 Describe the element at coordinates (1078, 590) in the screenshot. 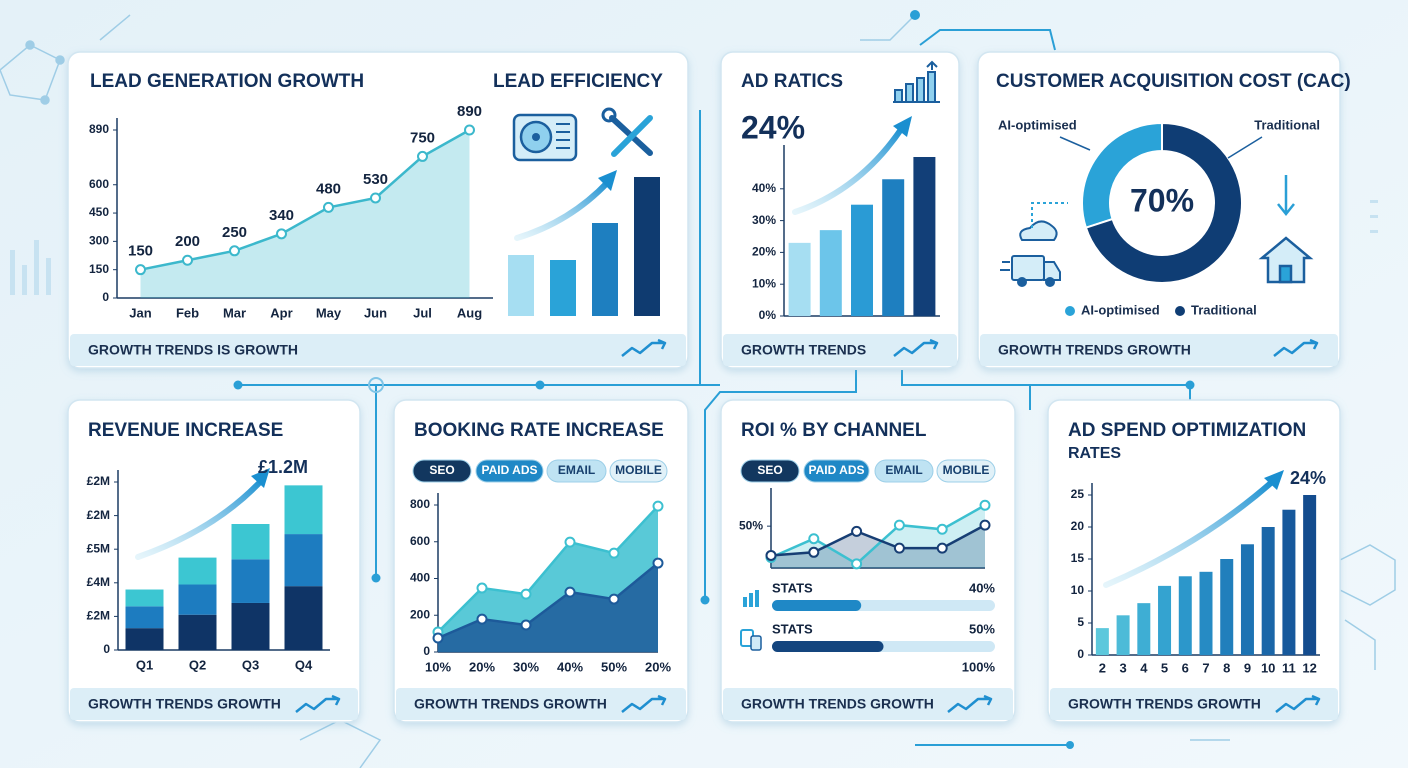

I see `y-tick-label: 10` at that location.